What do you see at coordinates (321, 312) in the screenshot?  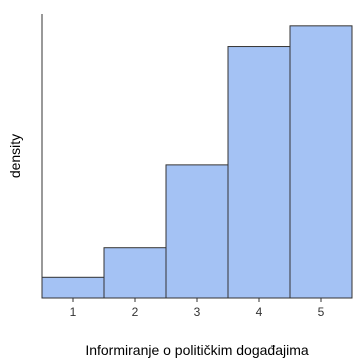 I see `x-tick-label-5: 5` at bounding box center [321, 312].